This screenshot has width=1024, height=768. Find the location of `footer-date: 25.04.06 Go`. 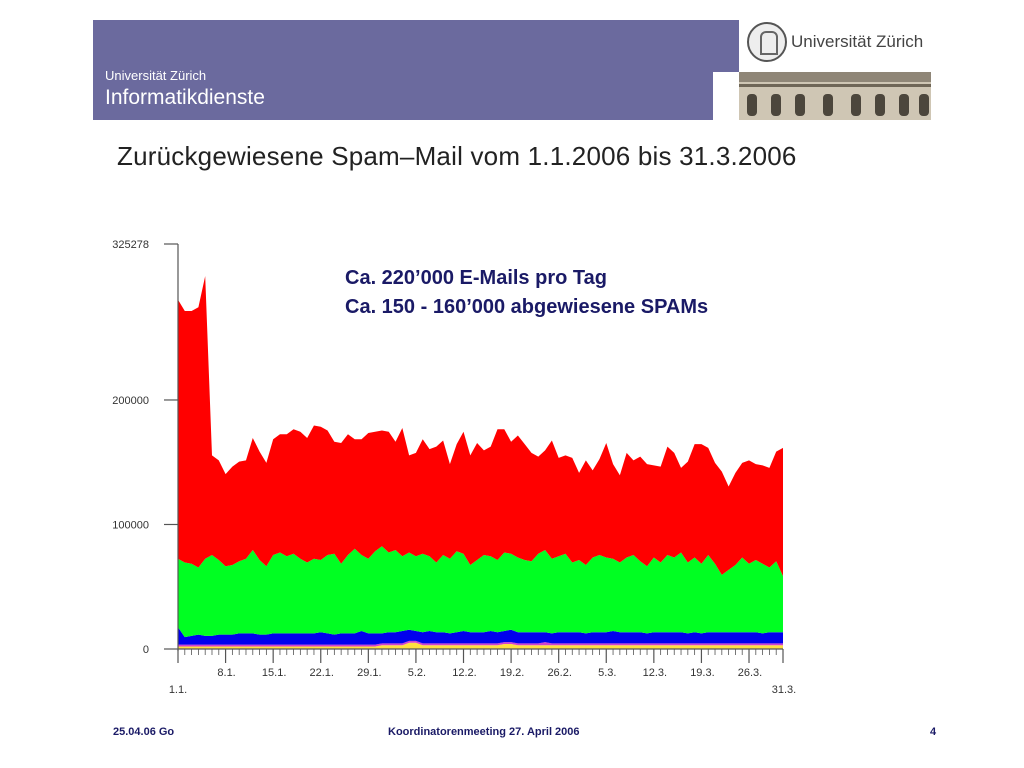

footer-date: 25.04.06 Go is located at coordinates (144, 732).